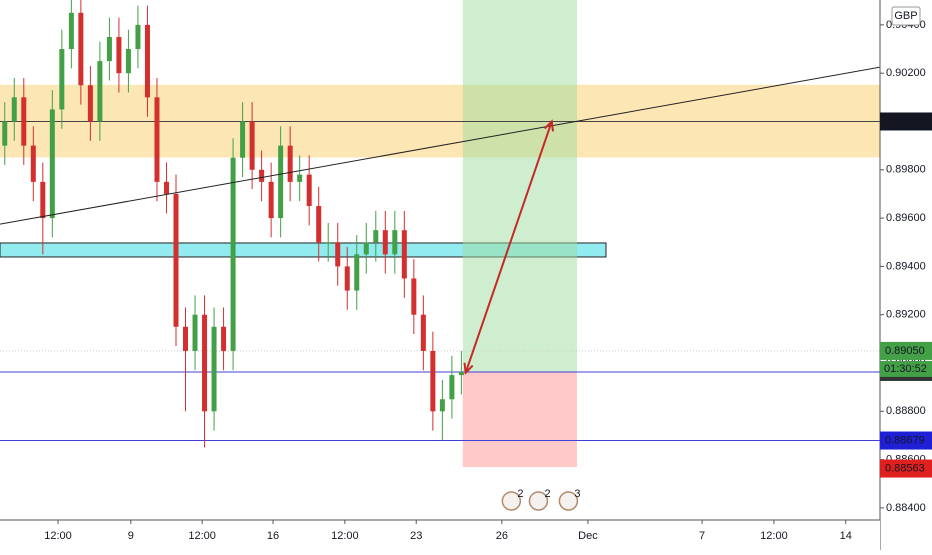  I want to click on price-label: 0.88679, so click(905, 440).